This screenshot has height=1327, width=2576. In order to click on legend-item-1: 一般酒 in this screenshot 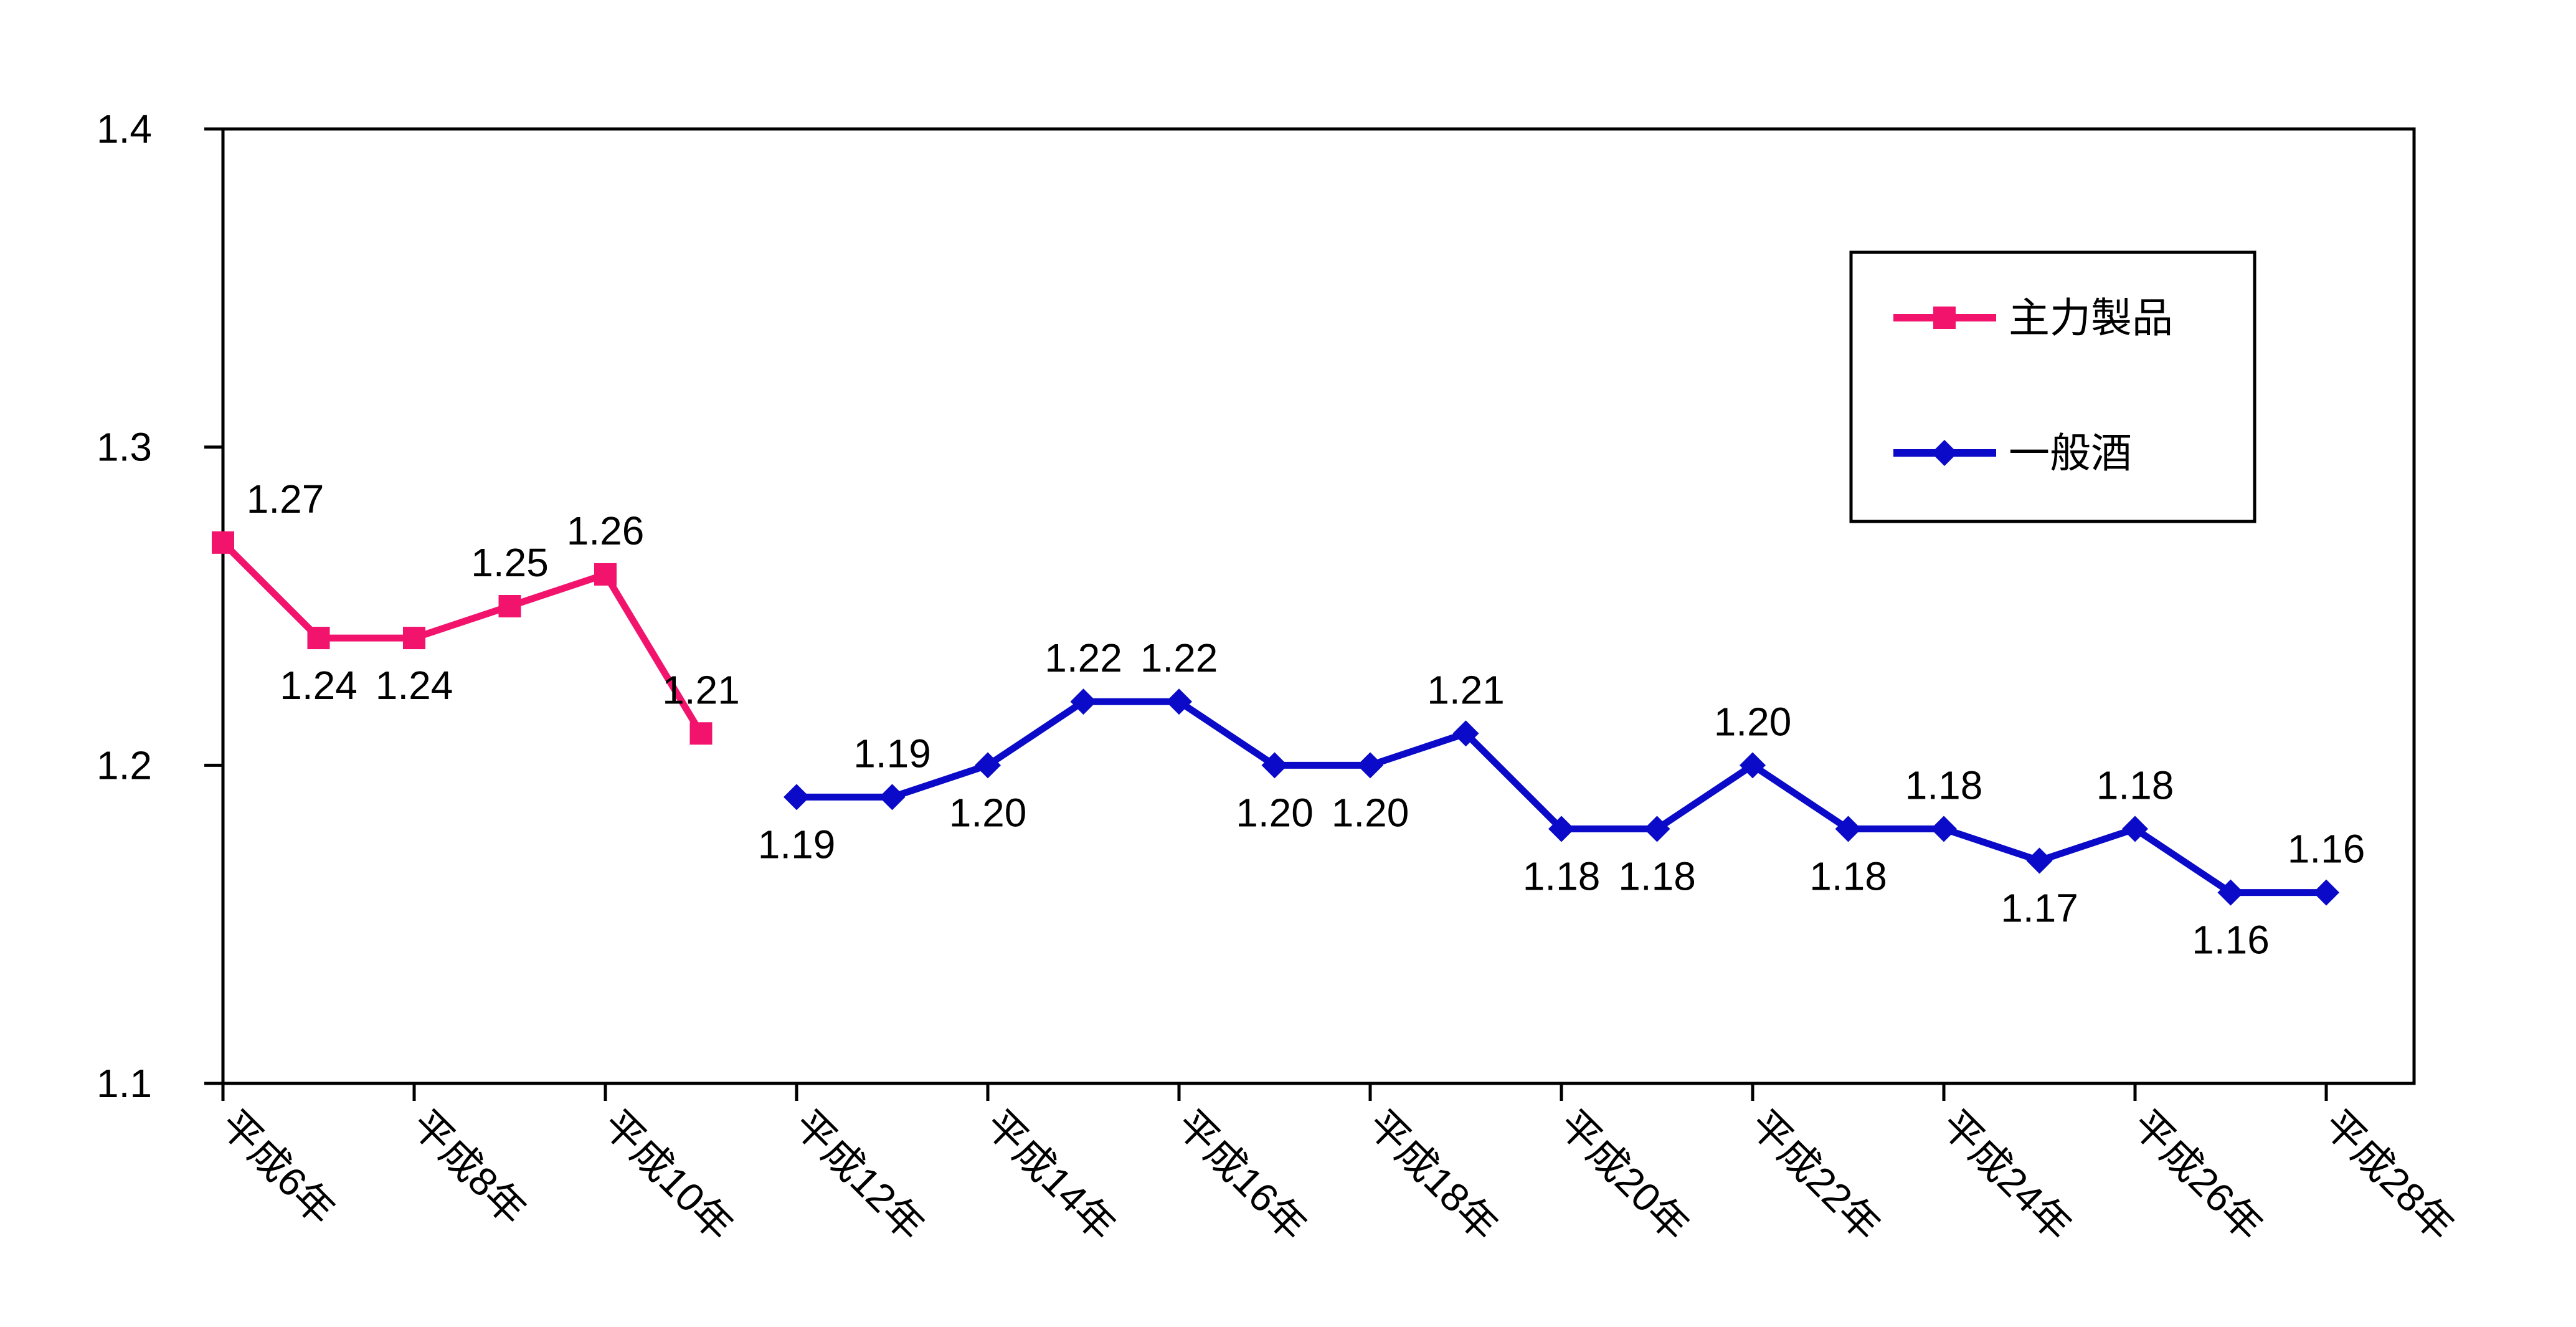, I will do `click(2012, 453)`.